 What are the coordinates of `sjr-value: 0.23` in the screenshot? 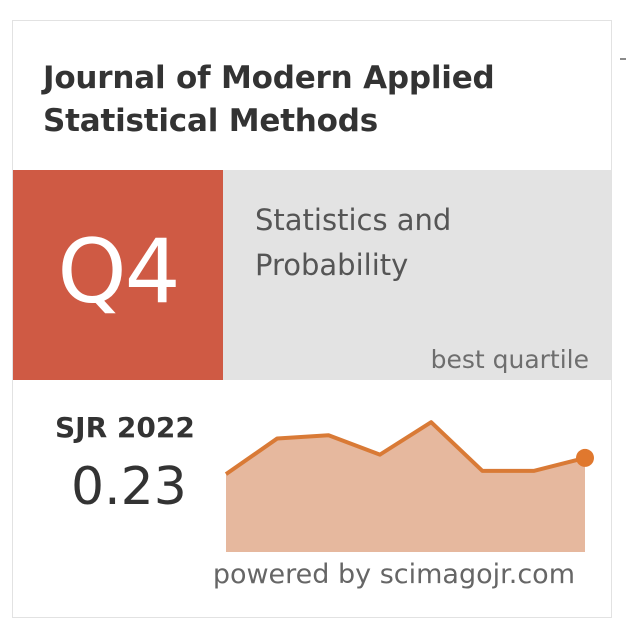 It's located at (129, 487).